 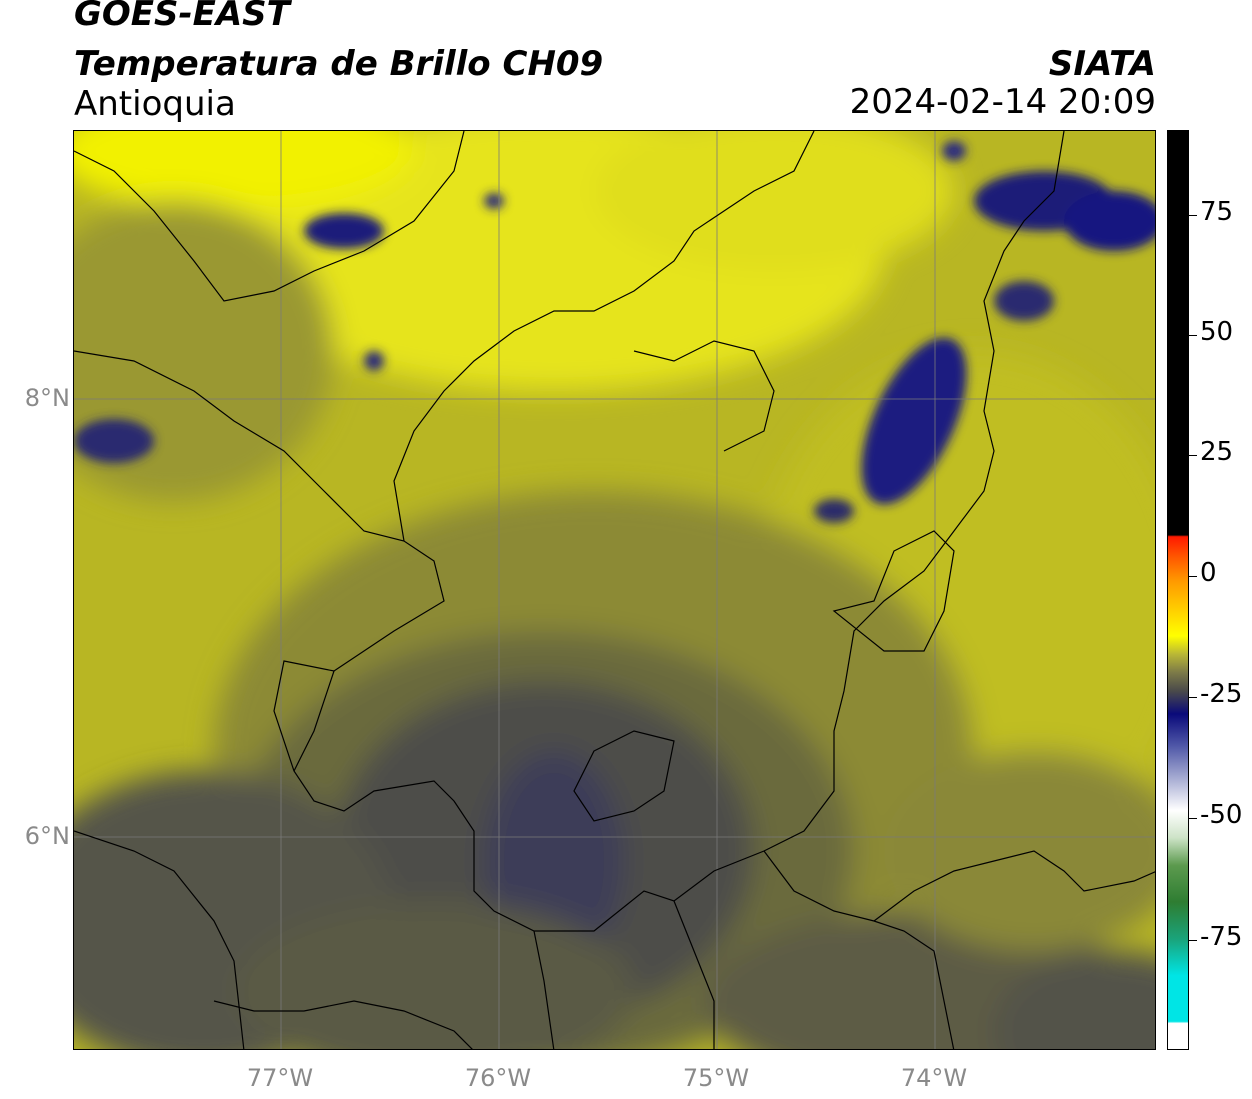 What do you see at coordinates (155, 104) in the screenshot?
I see `region-label: Antioquia` at bounding box center [155, 104].